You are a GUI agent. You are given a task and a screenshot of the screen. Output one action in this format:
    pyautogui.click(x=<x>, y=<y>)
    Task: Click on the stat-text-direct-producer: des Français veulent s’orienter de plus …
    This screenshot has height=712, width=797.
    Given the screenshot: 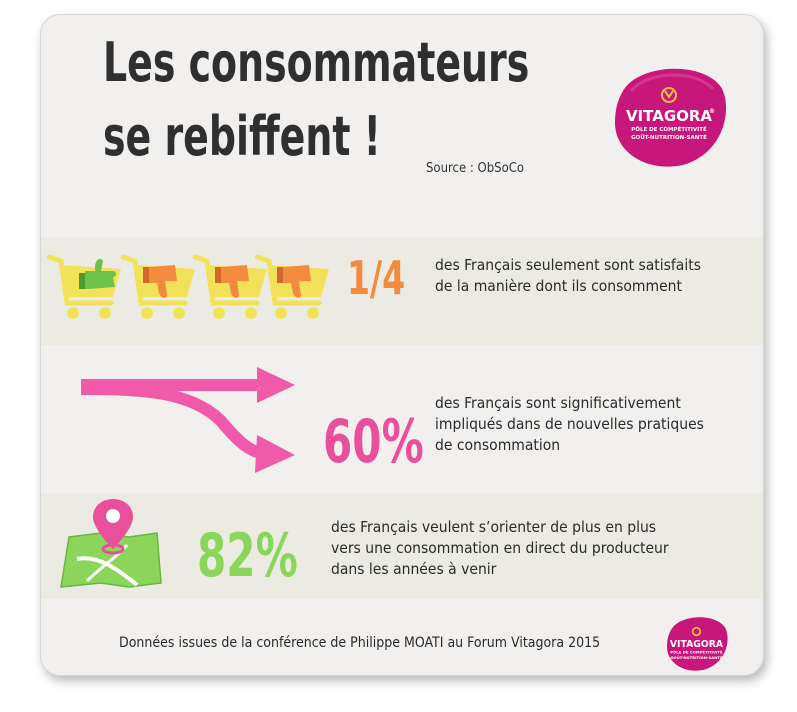 What is the action you would take?
    pyautogui.click(x=500, y=548)
    